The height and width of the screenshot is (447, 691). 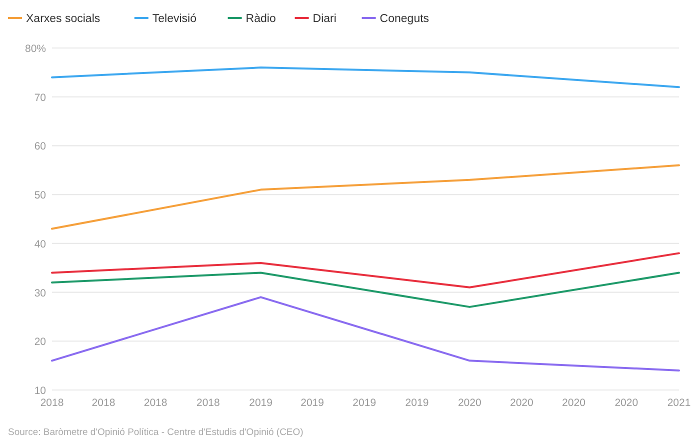 I want to click on x-tick-label: 2021, so click(x=679, y=403).